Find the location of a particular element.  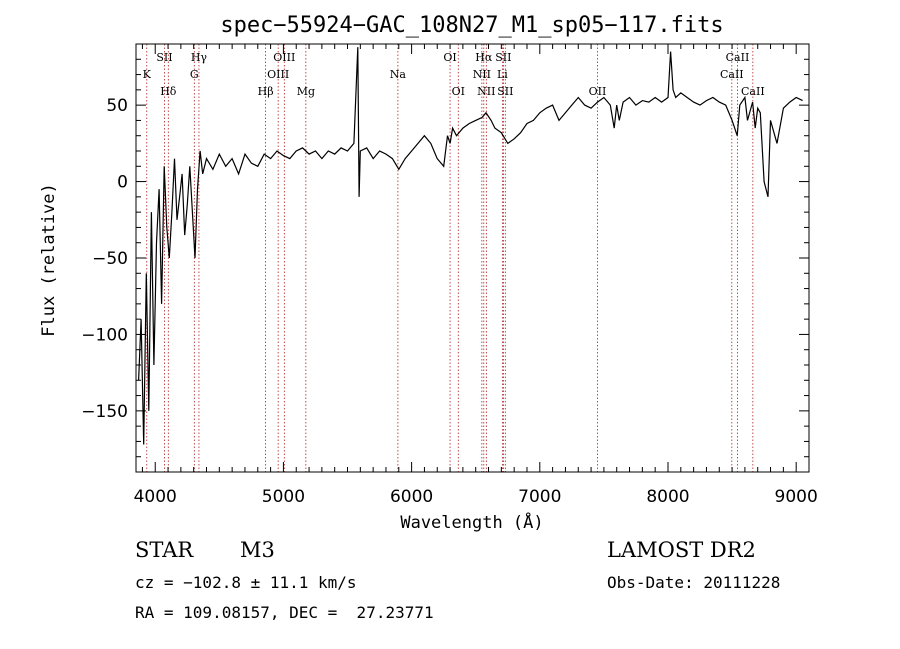

x-tick-label: 5000 is located at coordinates (283, 497).